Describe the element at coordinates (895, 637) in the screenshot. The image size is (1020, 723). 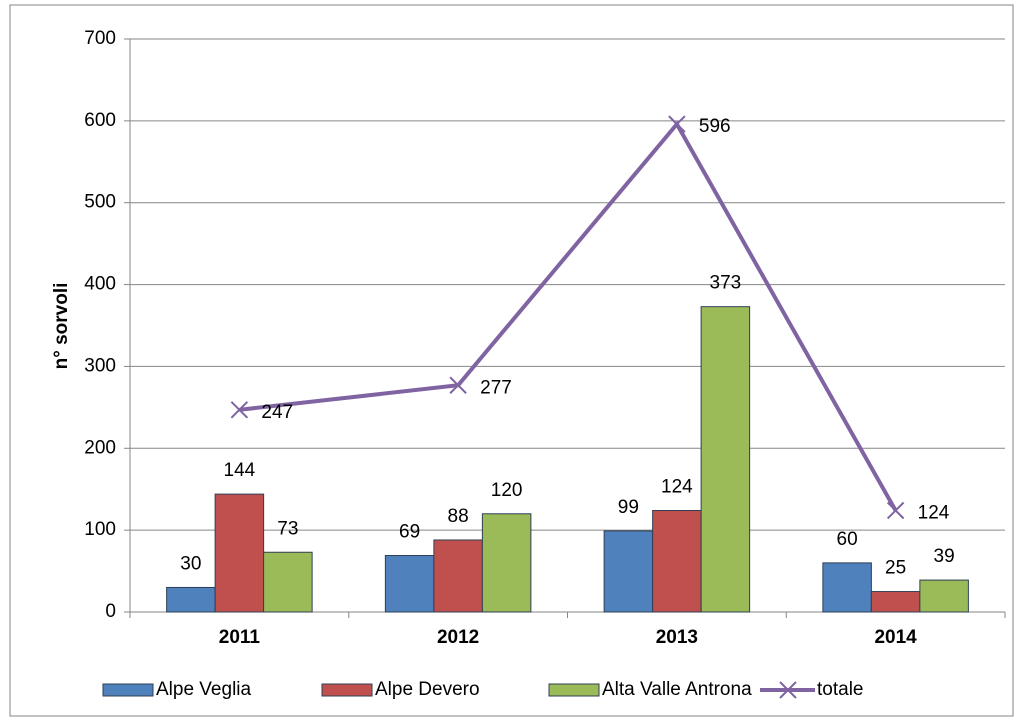
I see `x-tick-label: 2014` at that location.